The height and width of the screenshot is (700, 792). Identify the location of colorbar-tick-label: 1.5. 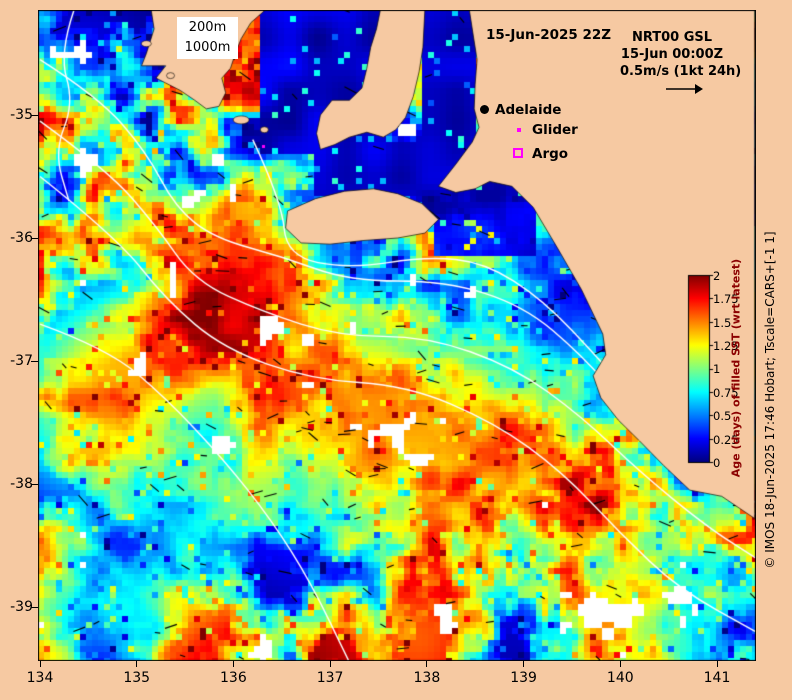
(722, 323).